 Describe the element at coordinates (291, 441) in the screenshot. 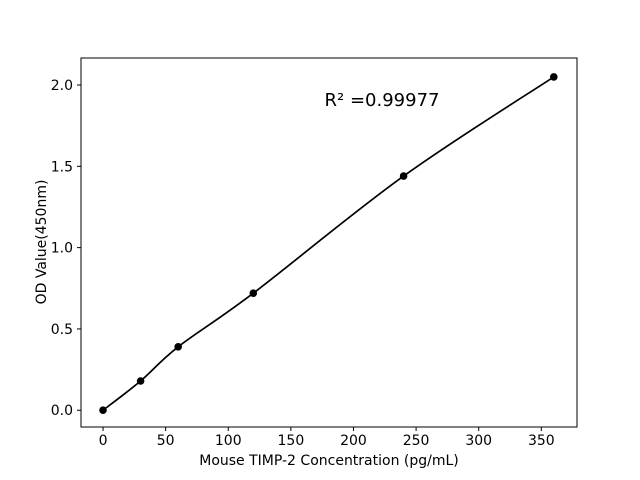

I see `x-tick-label: 150` at that location.